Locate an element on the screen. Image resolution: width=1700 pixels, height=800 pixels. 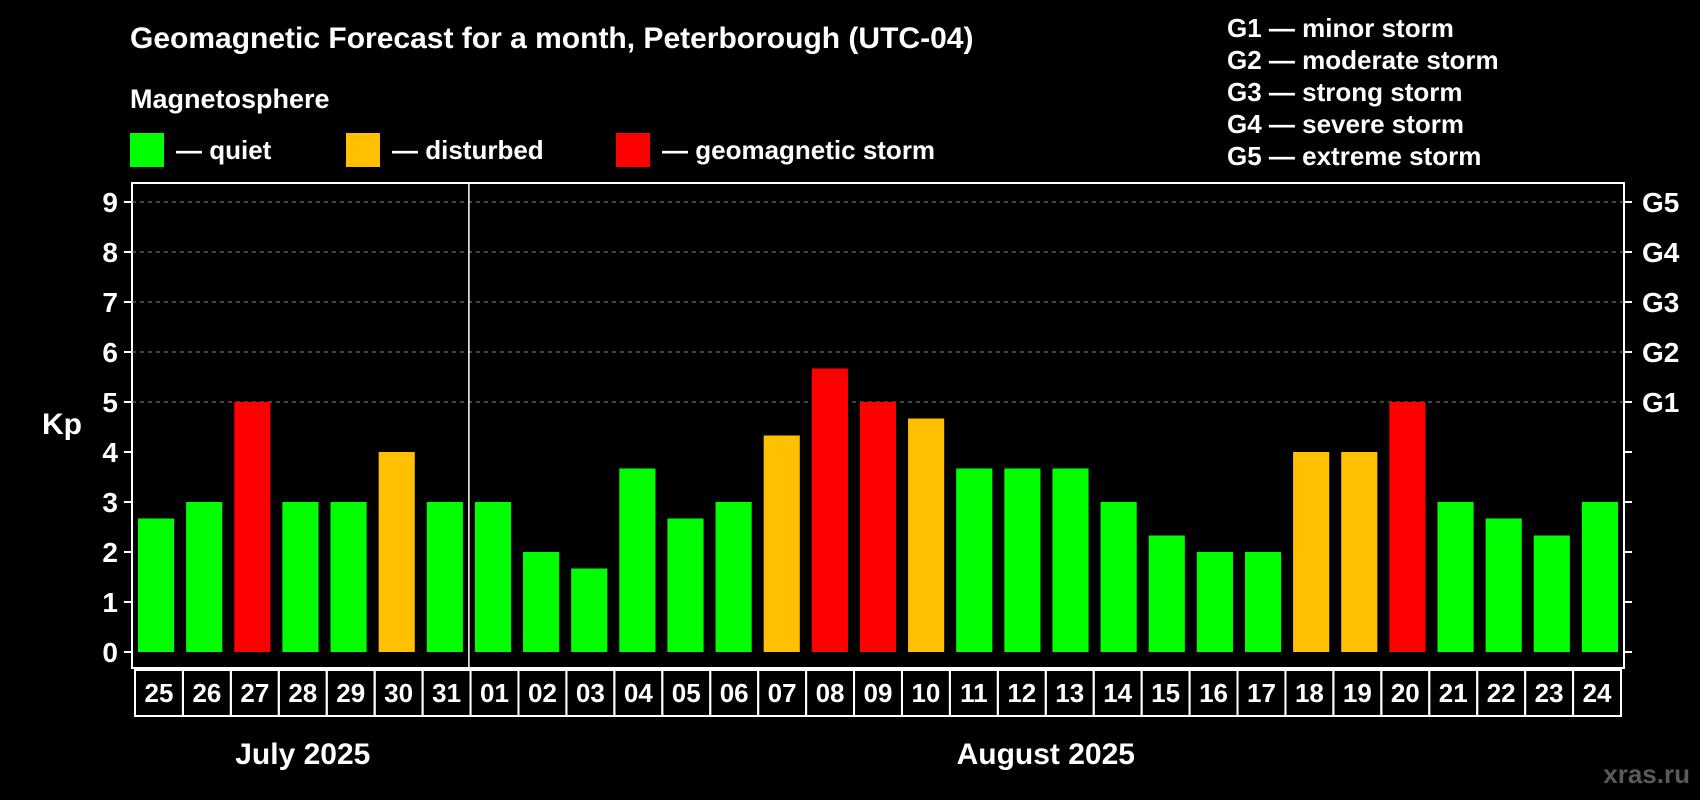
storm-scale-g1: G1 — minor storm is located at coordinates (1340, 28).